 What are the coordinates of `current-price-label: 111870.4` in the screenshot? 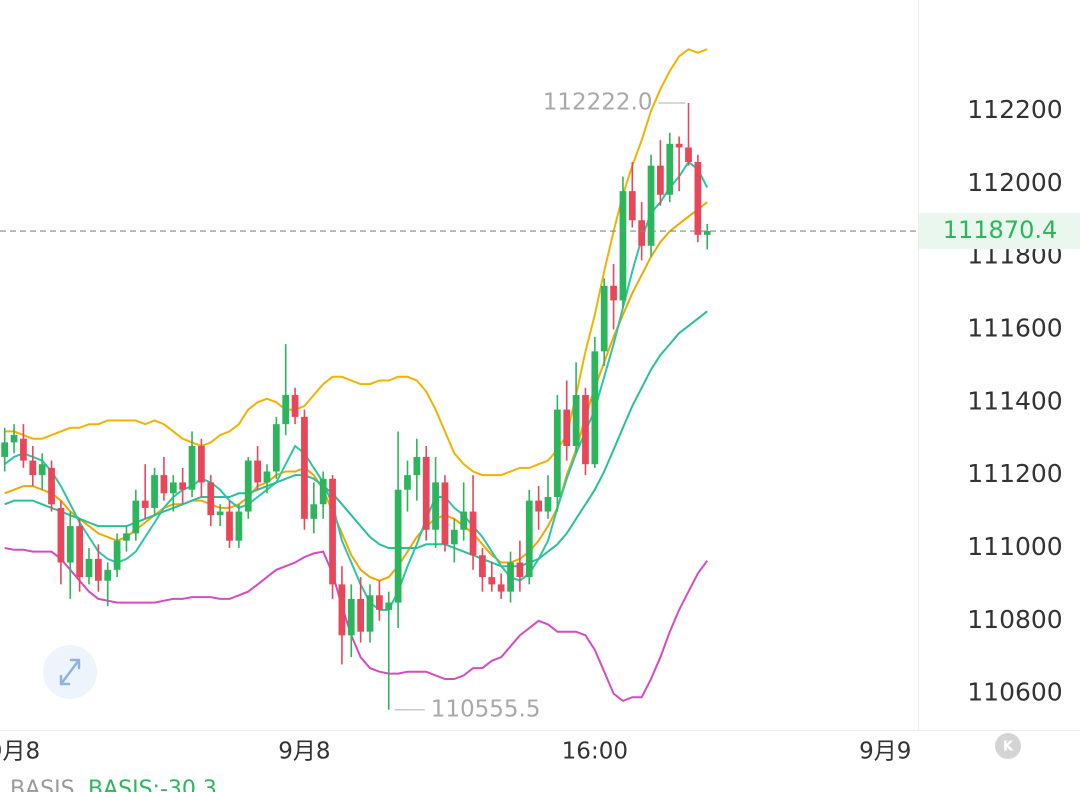 It's located at (1000, 230).